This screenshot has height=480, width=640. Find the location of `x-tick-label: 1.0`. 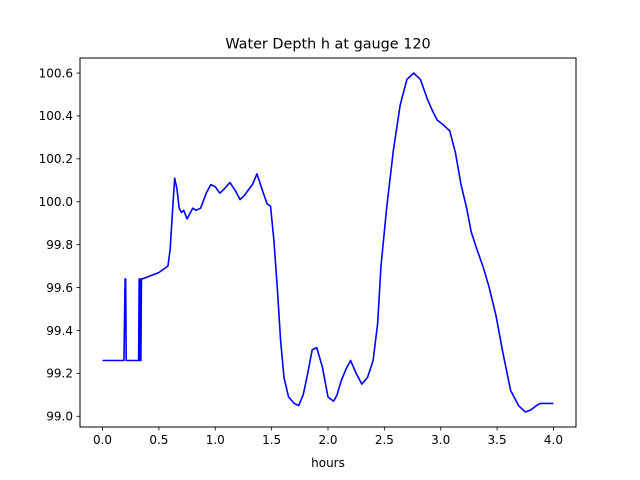

x-tick-label: 1.0 is located at coordinates (215, 440).